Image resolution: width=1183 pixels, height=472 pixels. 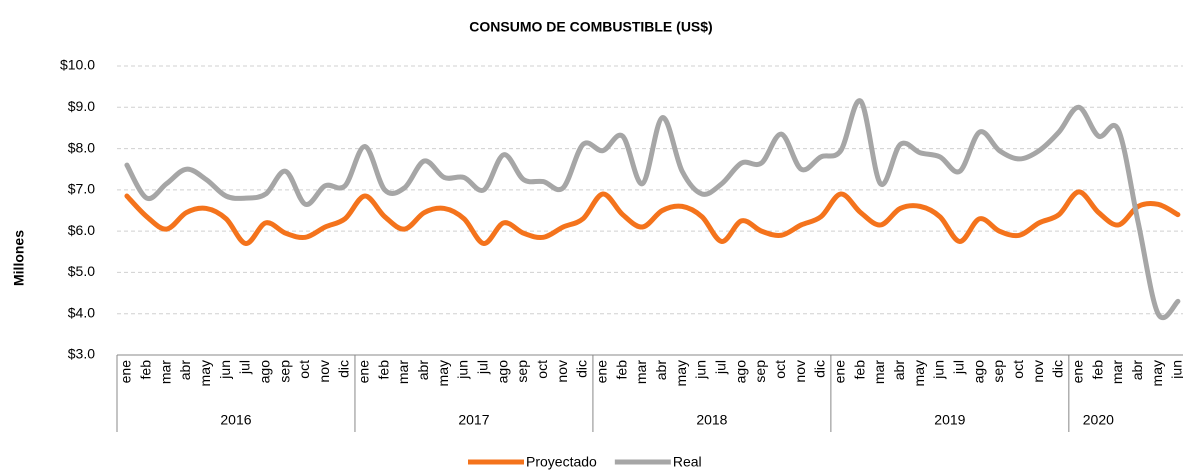 I want to click on y-tick-label: $4.0, so click(x=81, y=312).